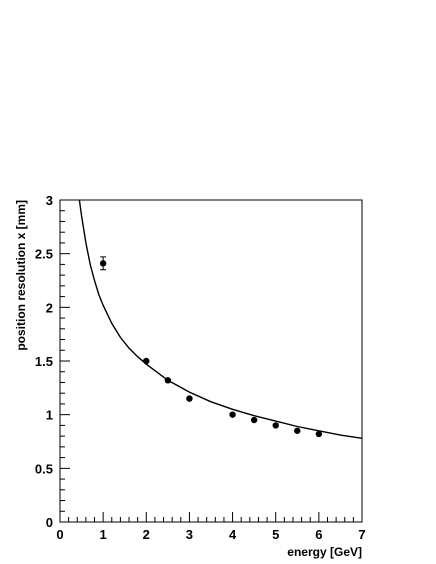 Image resolution: width=436 pixels, height=564 pixels. What do you see at coordinates (275, 534) in the screenshot?
I see `x-tick-label: 5` at bounding box center [275, 534].